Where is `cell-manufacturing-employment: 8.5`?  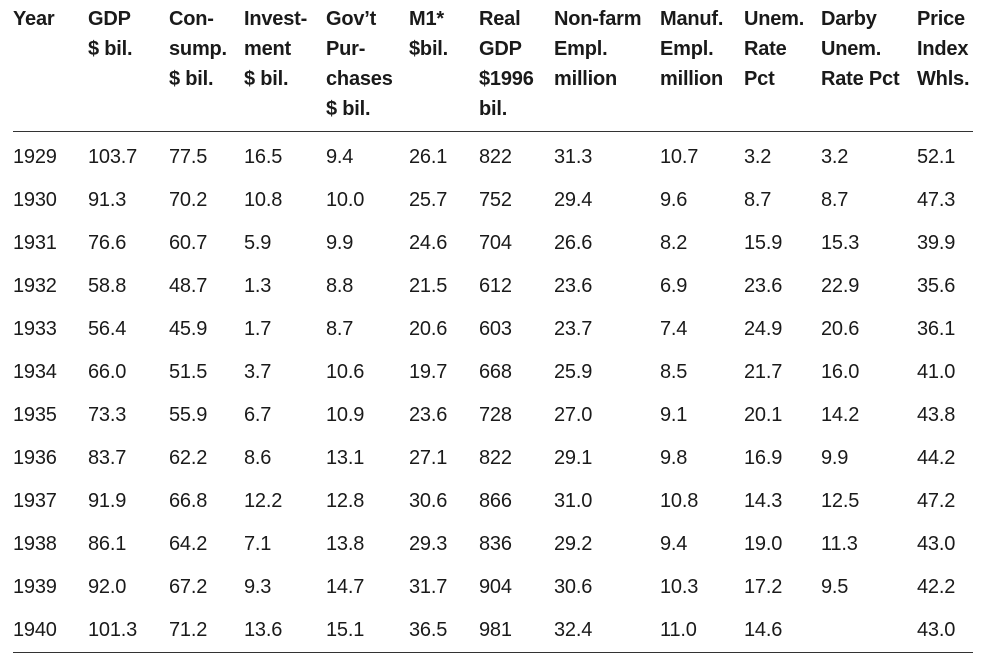 cell-manufacturing-employment: 8.5 is located at coordinates (674, 372).